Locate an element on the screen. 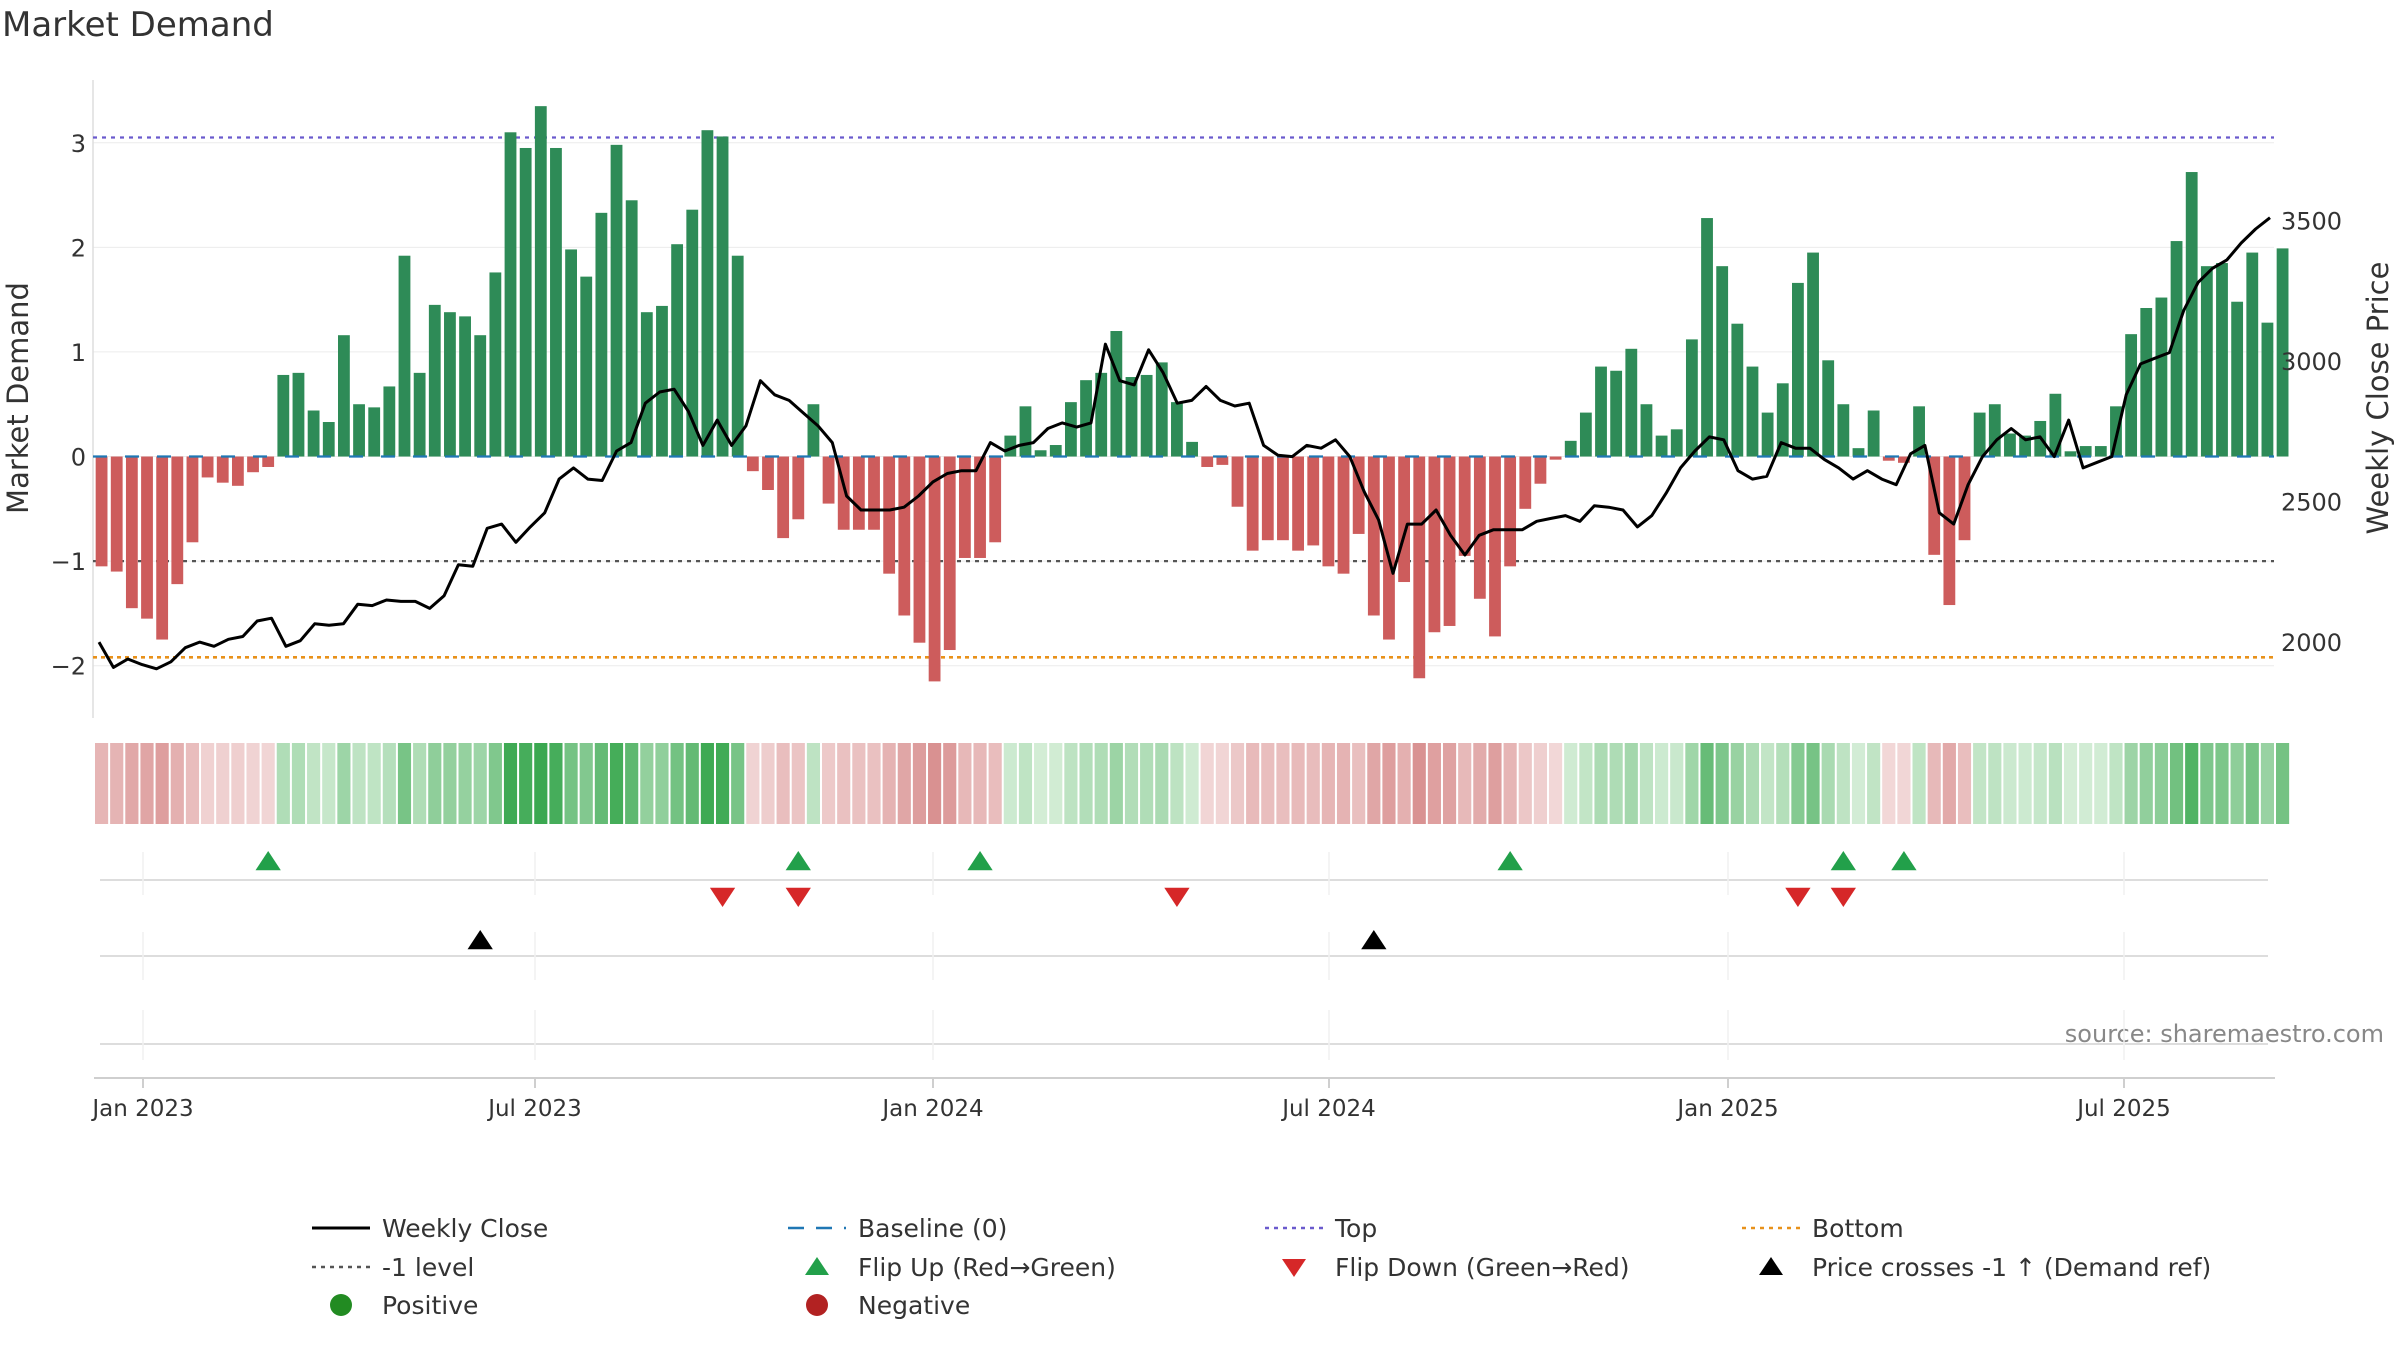 The image size is (2400, 1350). y-tick-label: 0 is located at coordinates (78, 458).